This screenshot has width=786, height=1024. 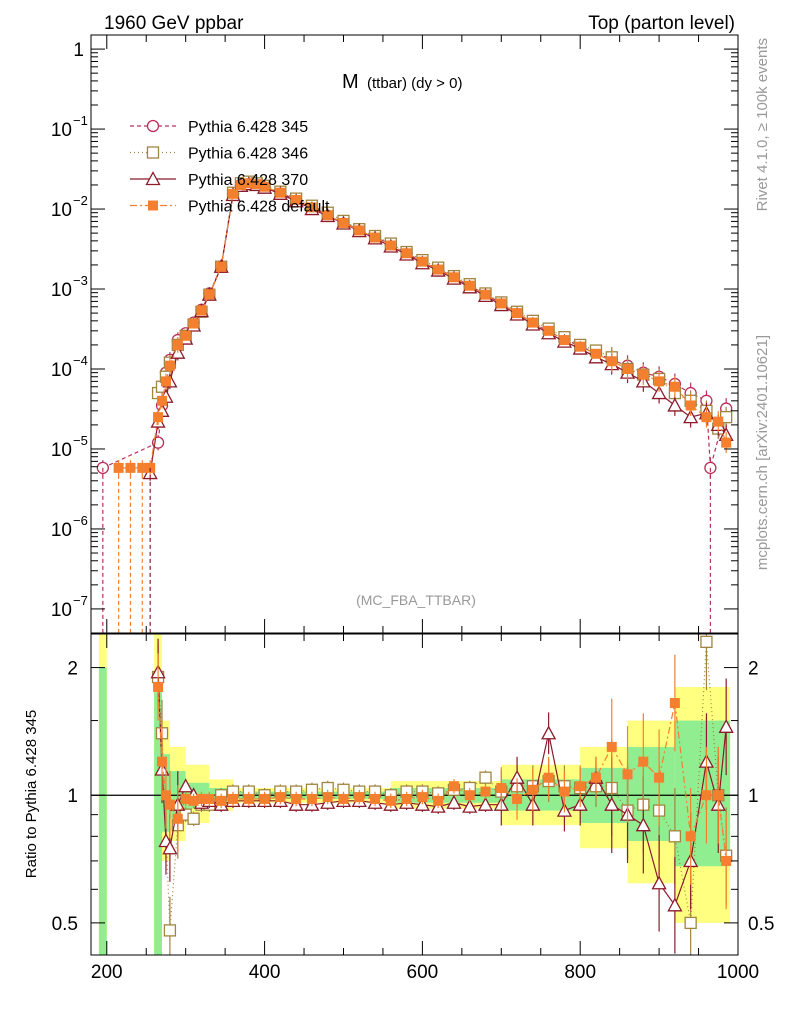 I want to click on y-tick-exponent: −2, so click(x=80, y=200).